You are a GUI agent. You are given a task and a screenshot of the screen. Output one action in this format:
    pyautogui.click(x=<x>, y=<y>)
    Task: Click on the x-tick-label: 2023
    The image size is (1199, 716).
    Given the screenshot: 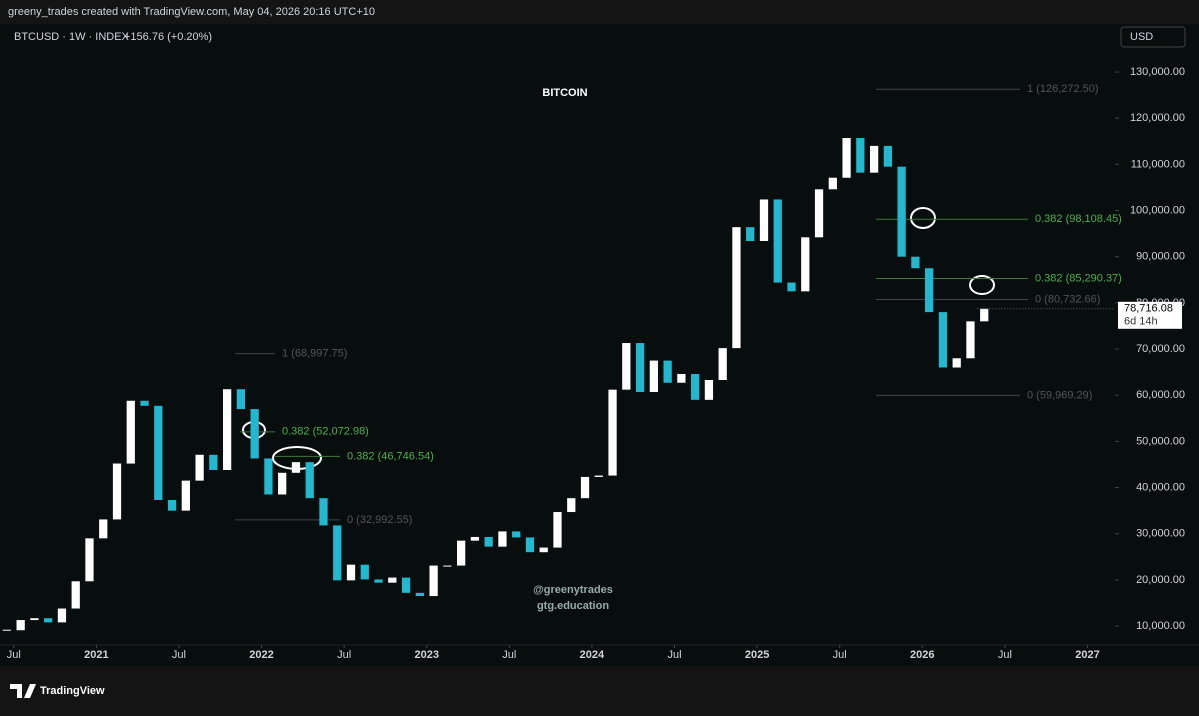 What is the action you would take?
    pyautogui.click(x=426, y=655)
    